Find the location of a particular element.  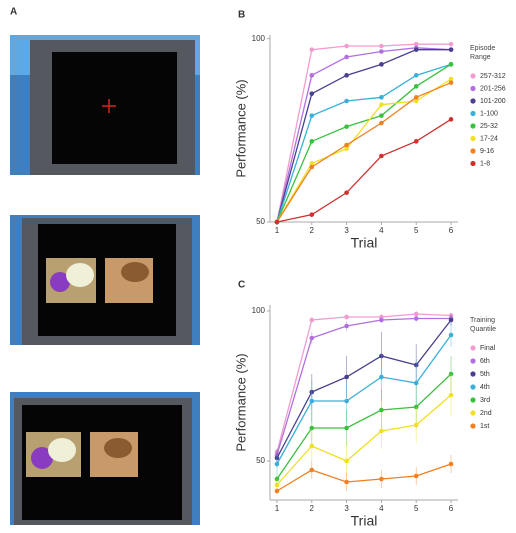

x-tick-label: 3 is located at coordinates (346, 508).